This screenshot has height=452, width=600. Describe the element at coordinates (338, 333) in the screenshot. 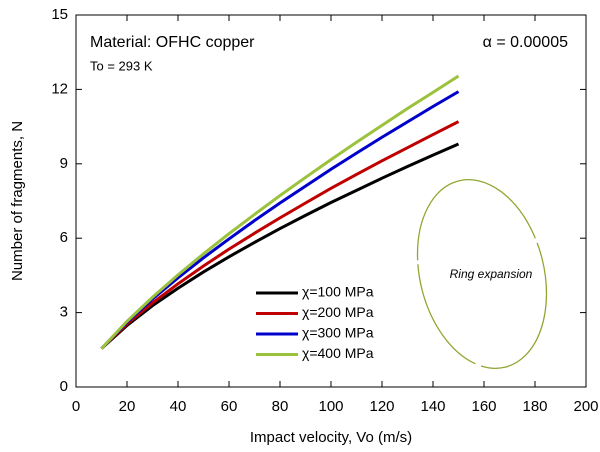

I see `legend-label: χ=300 MPa` at that location.